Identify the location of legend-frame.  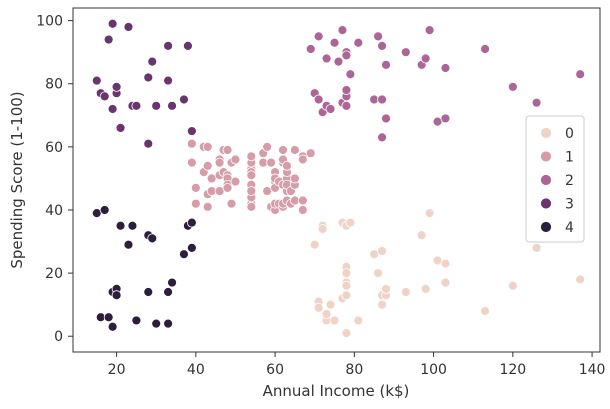
(555, 179).